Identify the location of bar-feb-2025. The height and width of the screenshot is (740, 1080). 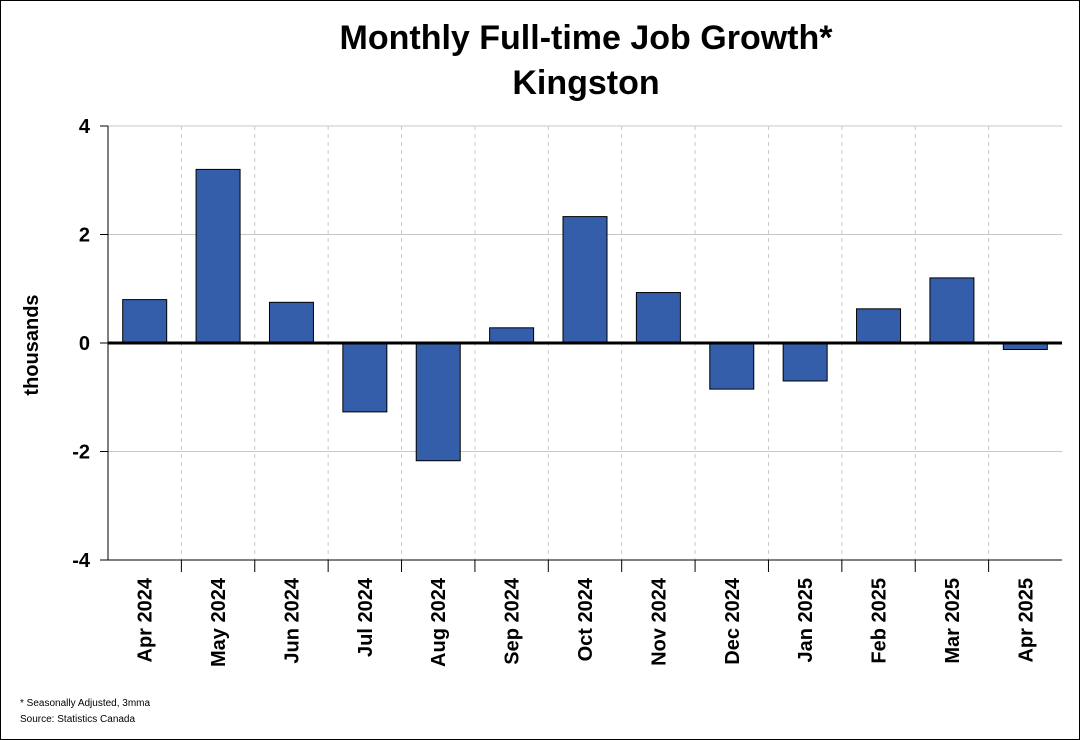
(879, 326).